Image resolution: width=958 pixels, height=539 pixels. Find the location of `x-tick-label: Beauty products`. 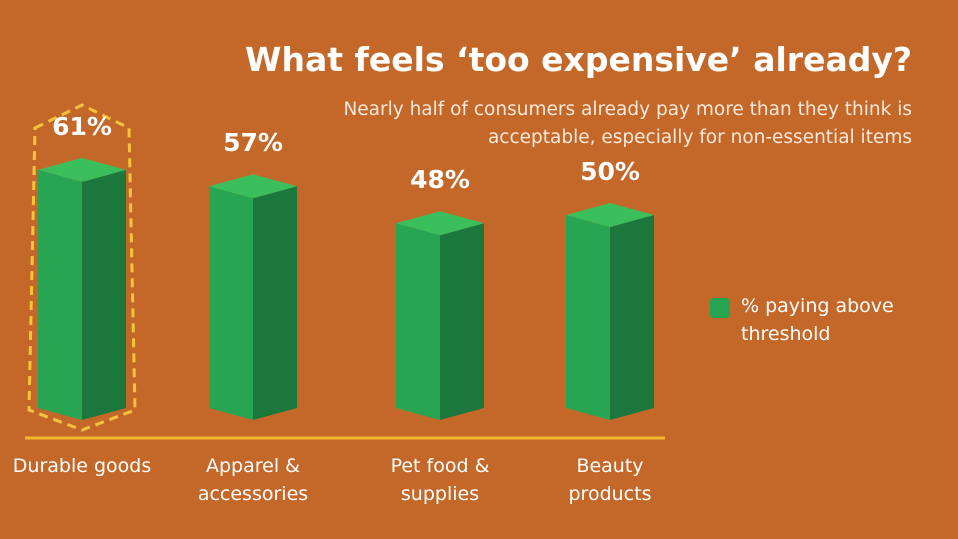

x-tick-label: Beauty products is located at coordinates (610, 480).